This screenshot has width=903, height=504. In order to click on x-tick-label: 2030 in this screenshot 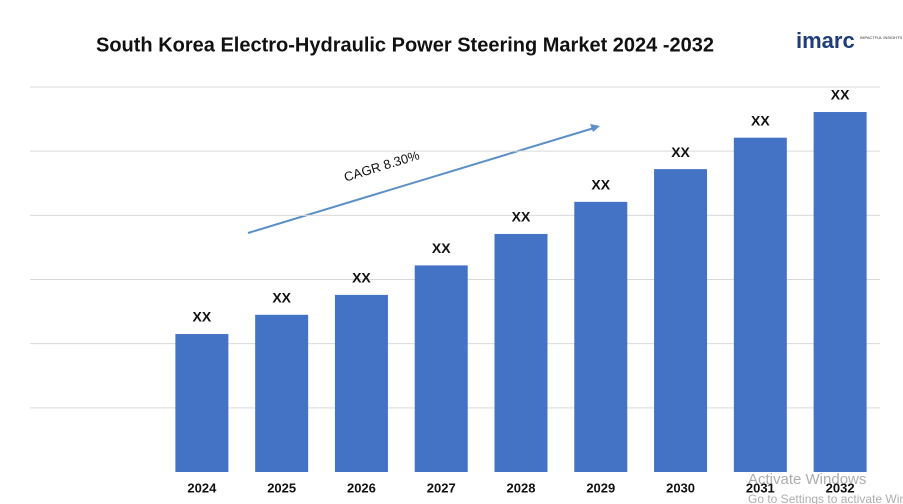, I will do `click(680, 487)`.